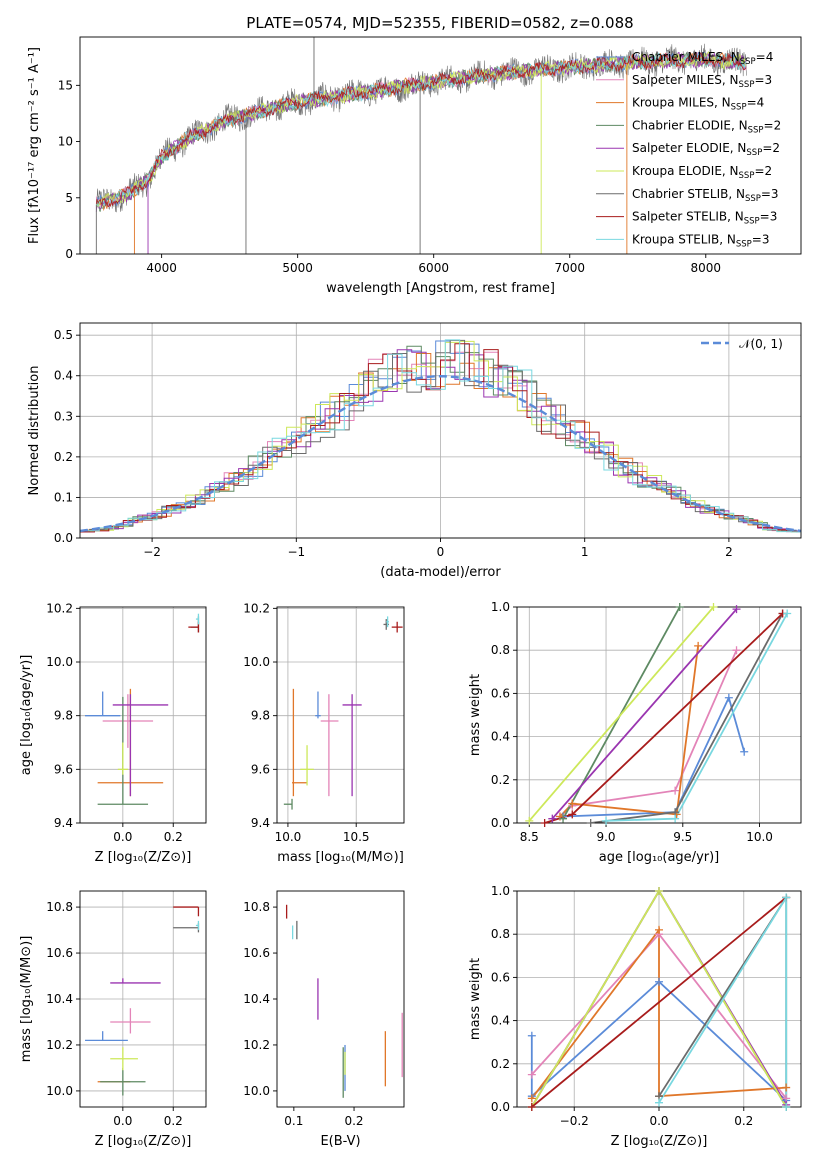  Describe the element at coordinates (69, 254) in the screenshot. I see `y-tick-label: 0` at that location.